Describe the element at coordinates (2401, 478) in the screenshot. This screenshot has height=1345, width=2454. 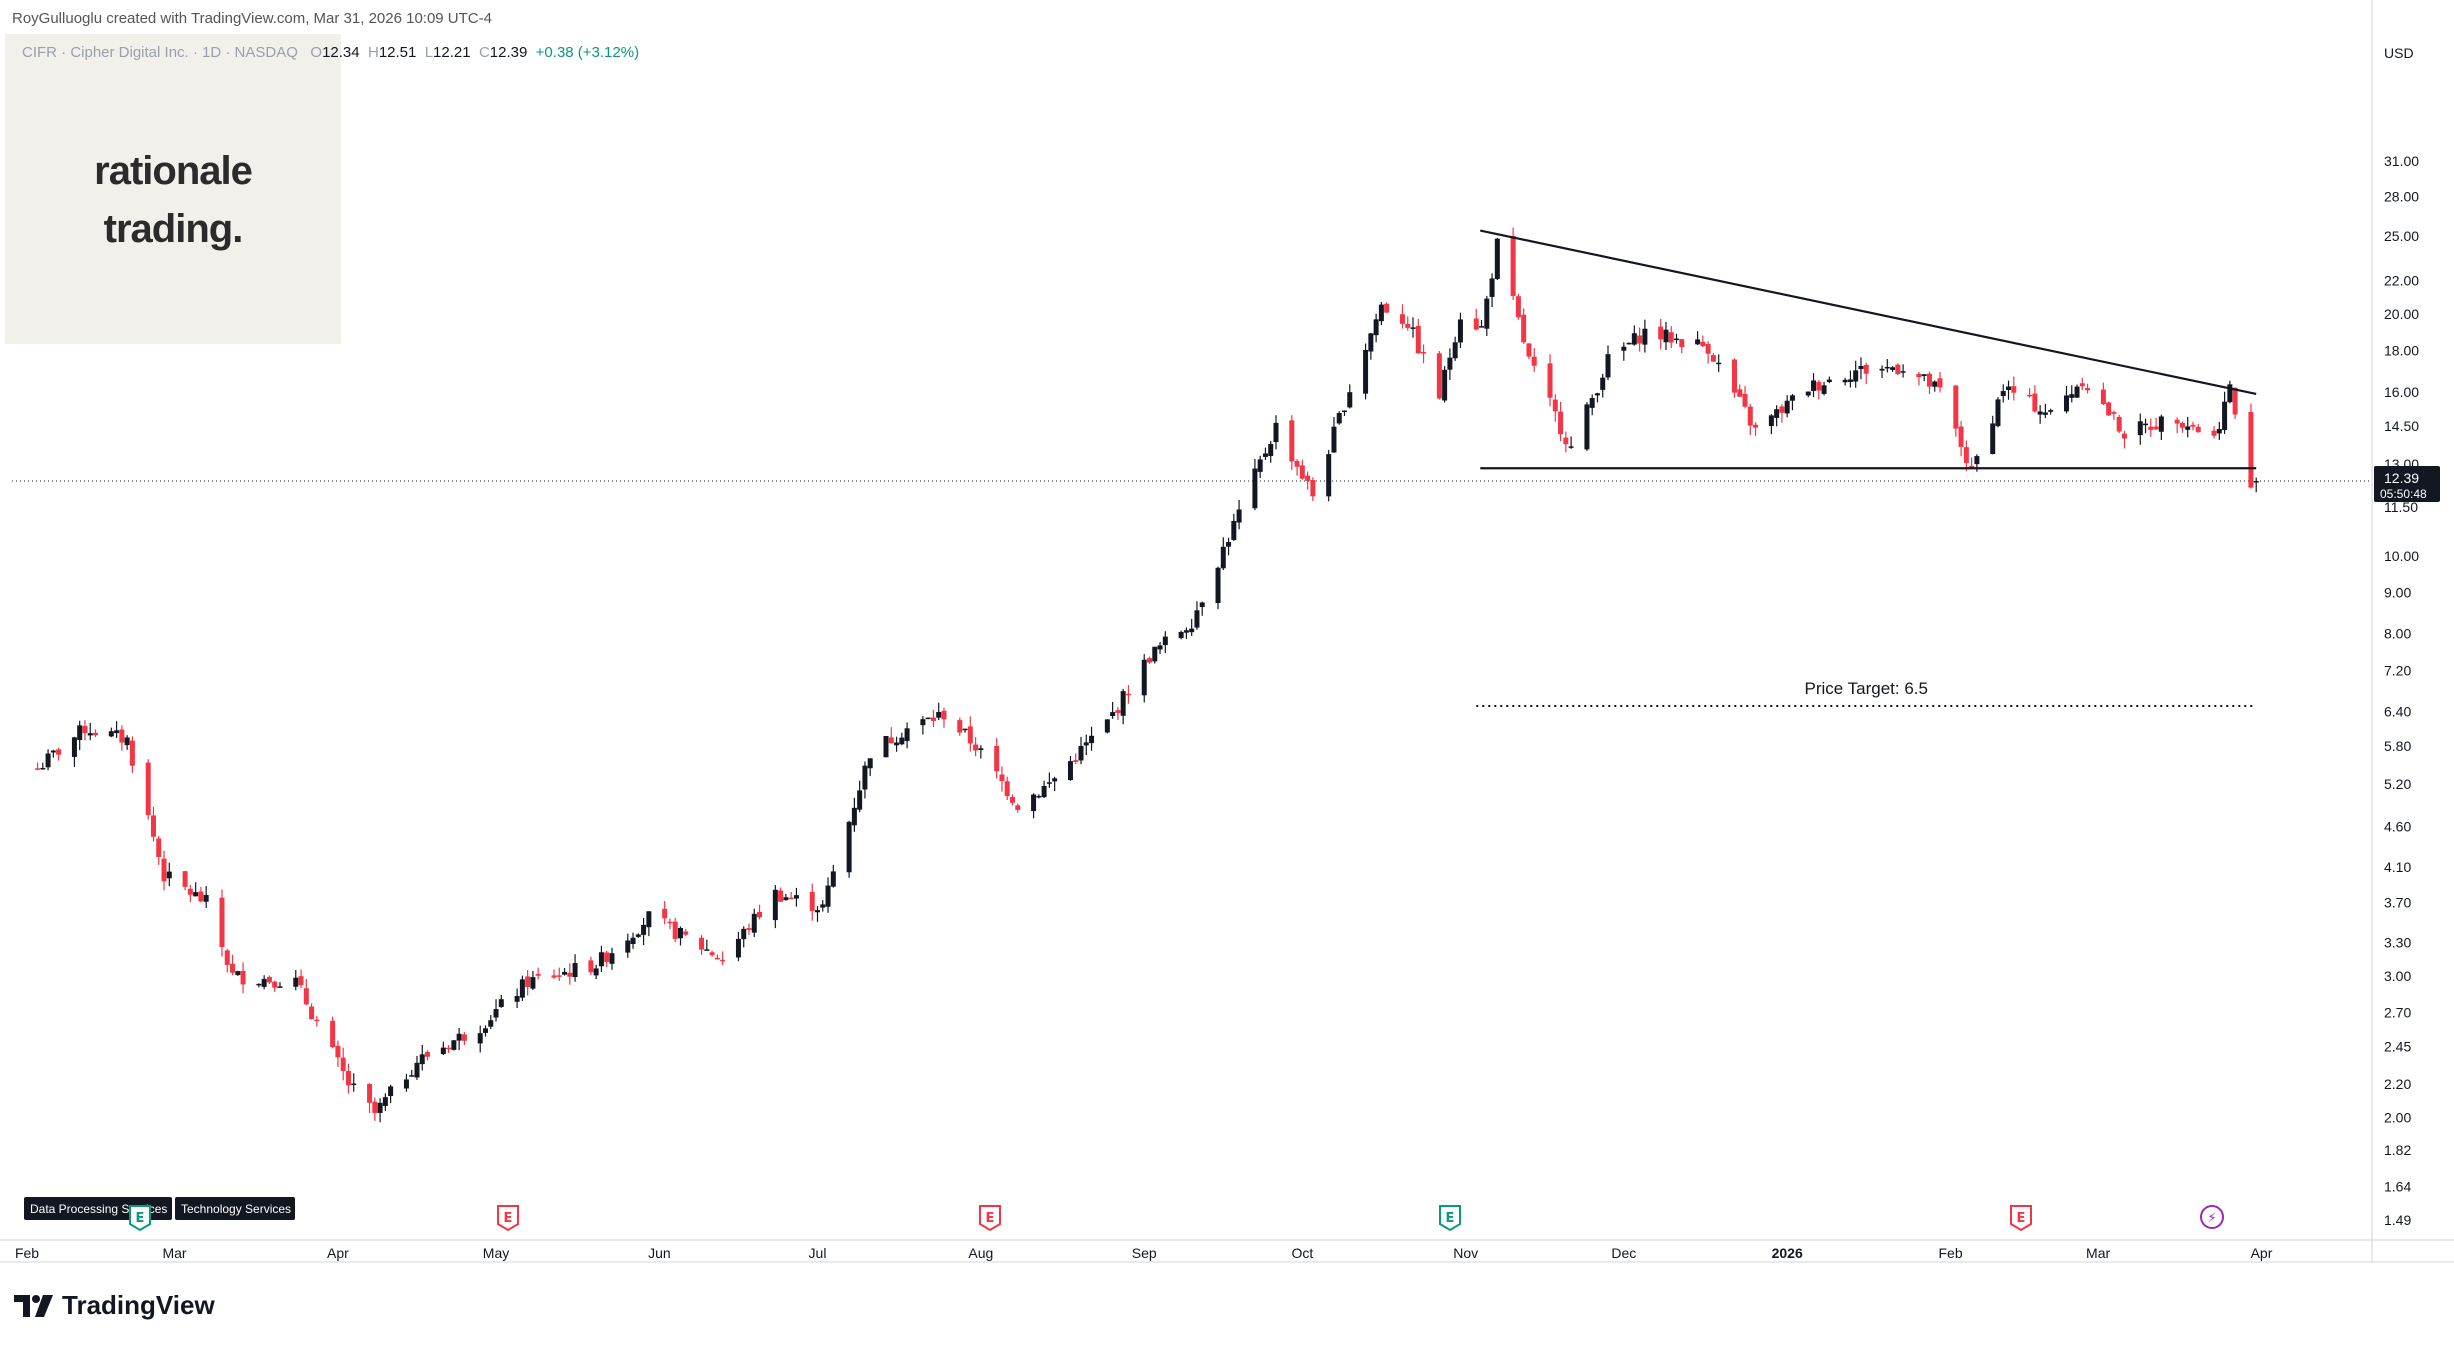
I see `last-price-value: 12.39` at that location.